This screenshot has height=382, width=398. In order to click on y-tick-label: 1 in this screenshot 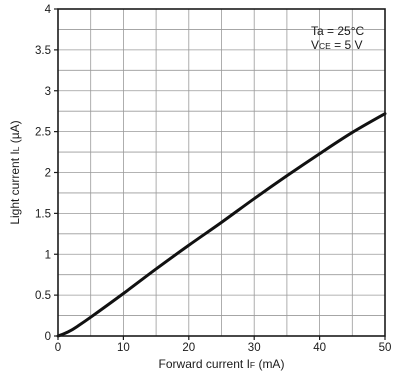, I will do `click(48, 255)`.